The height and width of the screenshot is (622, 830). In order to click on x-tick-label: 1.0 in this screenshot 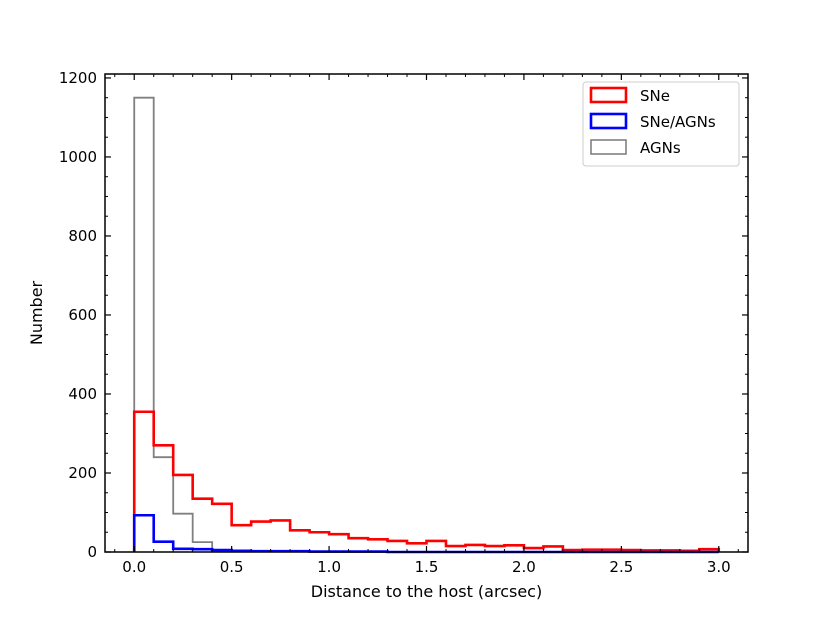, I will do `click(329, 567)`.